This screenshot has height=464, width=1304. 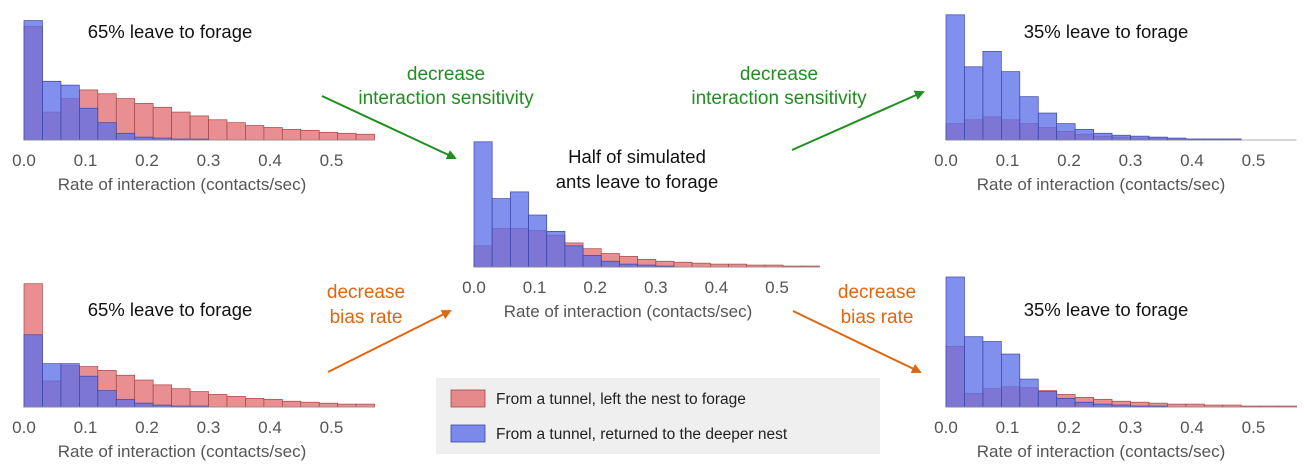 I want to click on annotation-top-right-line2: interaction sensitivity, so click(x=779, y=98).